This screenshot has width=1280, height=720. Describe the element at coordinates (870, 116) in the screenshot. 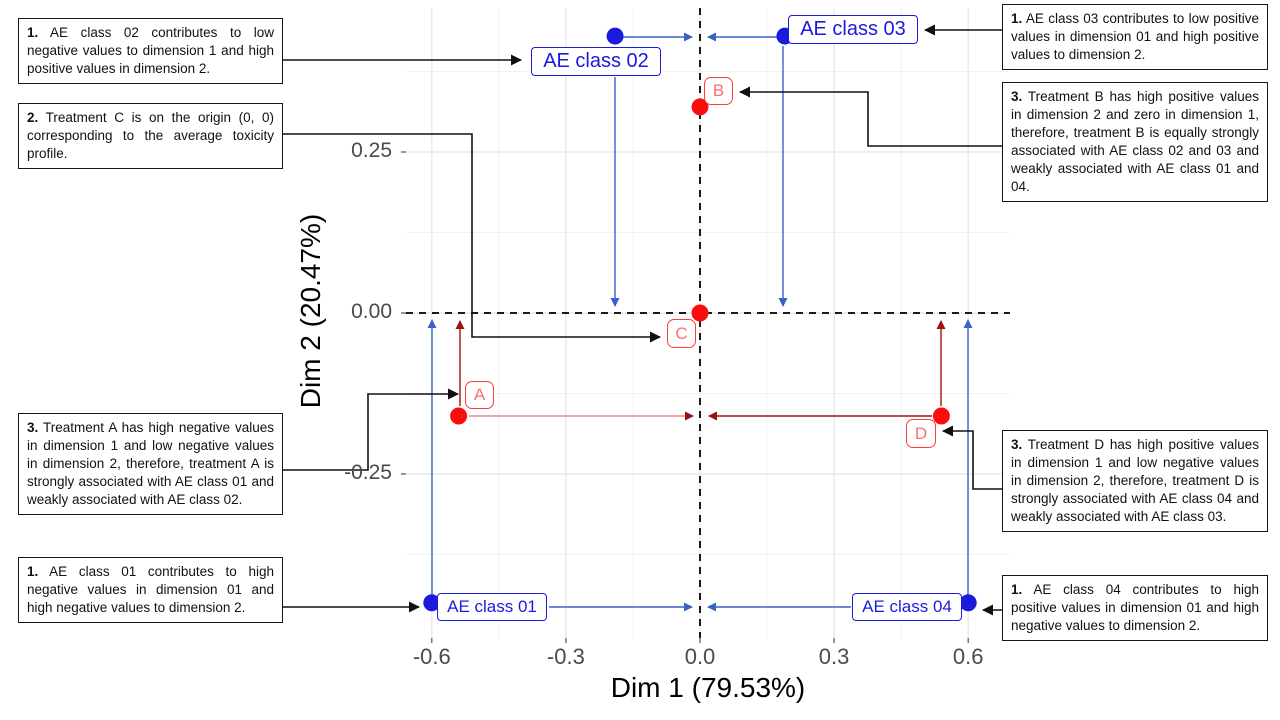

I see `connector-to-b-label` at that location.